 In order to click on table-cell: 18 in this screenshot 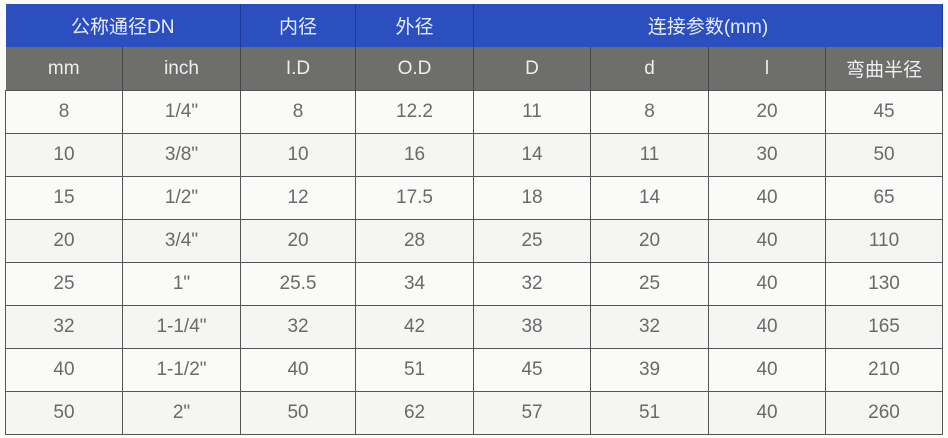, I will do `click(532, 198)`.